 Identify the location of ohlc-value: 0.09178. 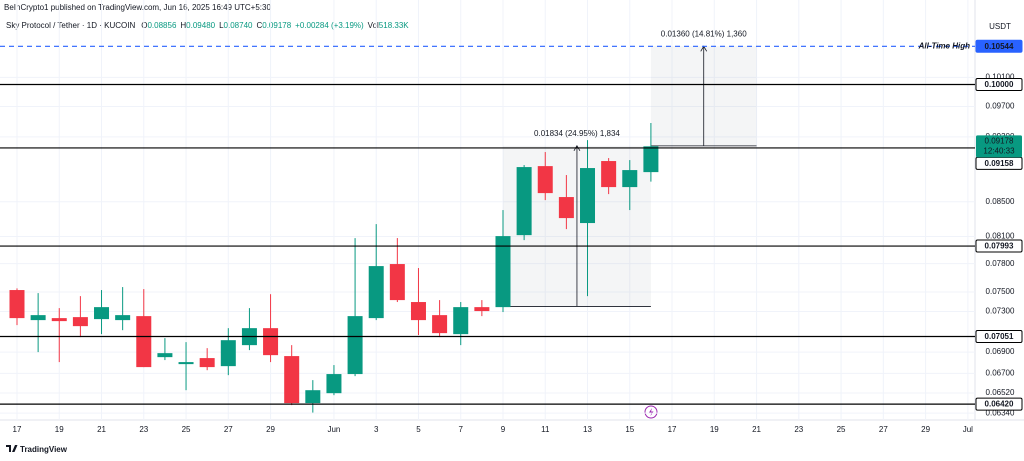
(276, 25).